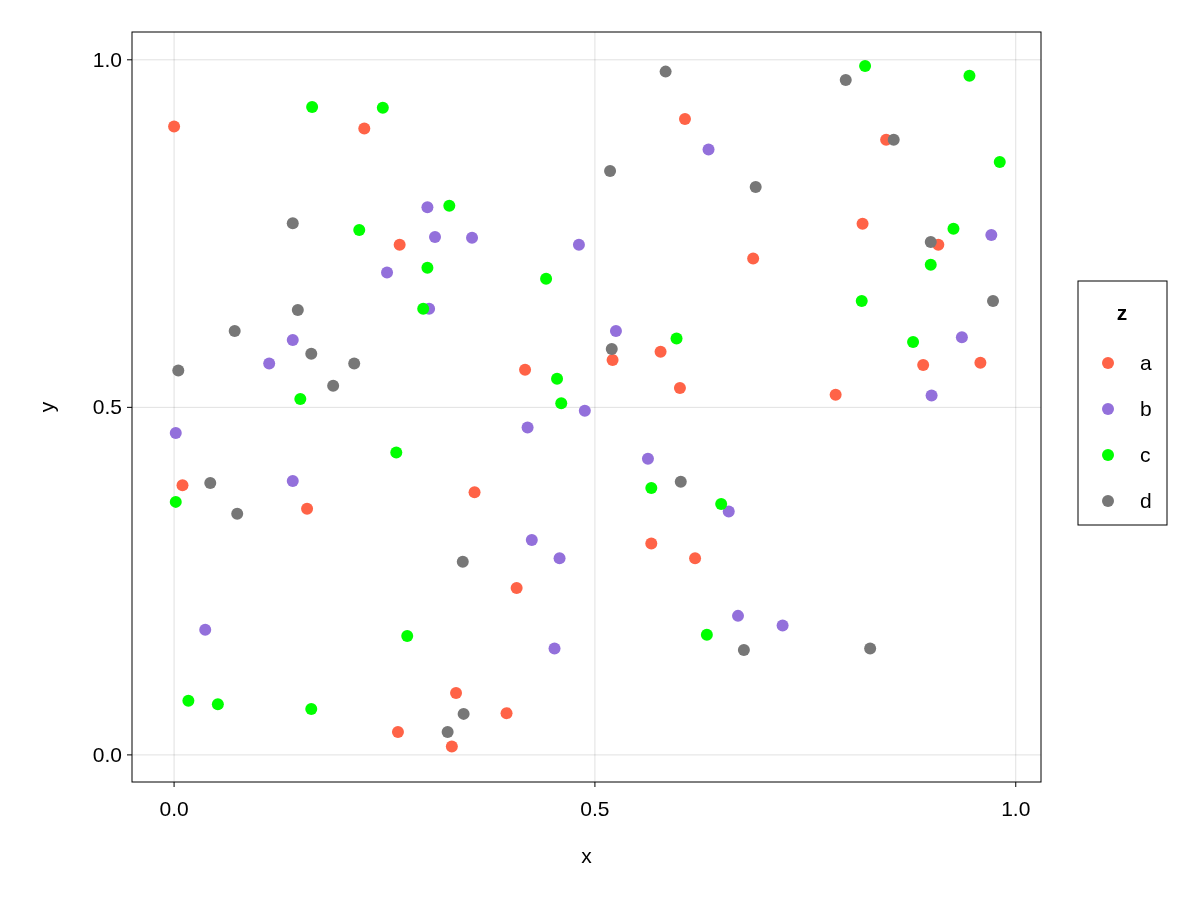  I want to click on x-tick-label: 0.5, so click(595, 808).